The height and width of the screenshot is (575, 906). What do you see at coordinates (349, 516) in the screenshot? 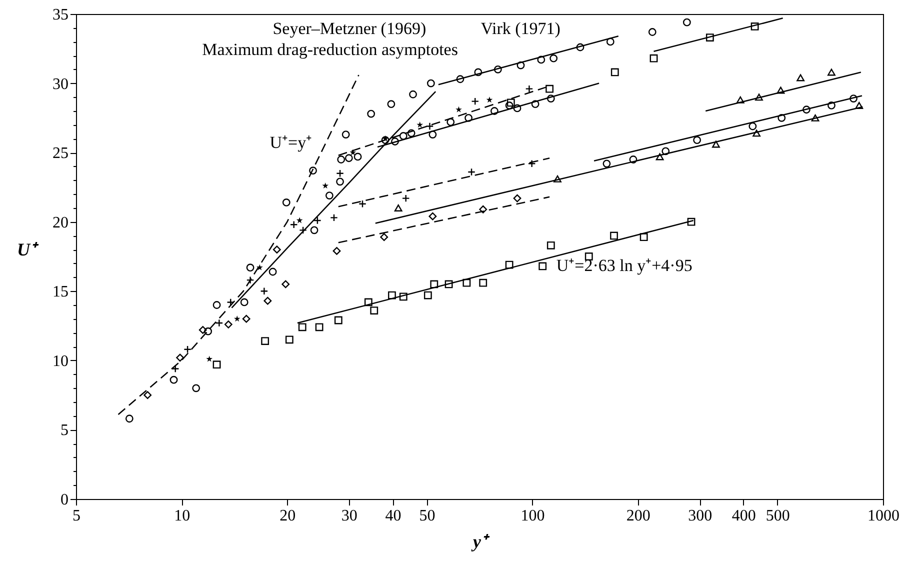
I see `x-tick-label: 30` at bounding box center [349, 516].